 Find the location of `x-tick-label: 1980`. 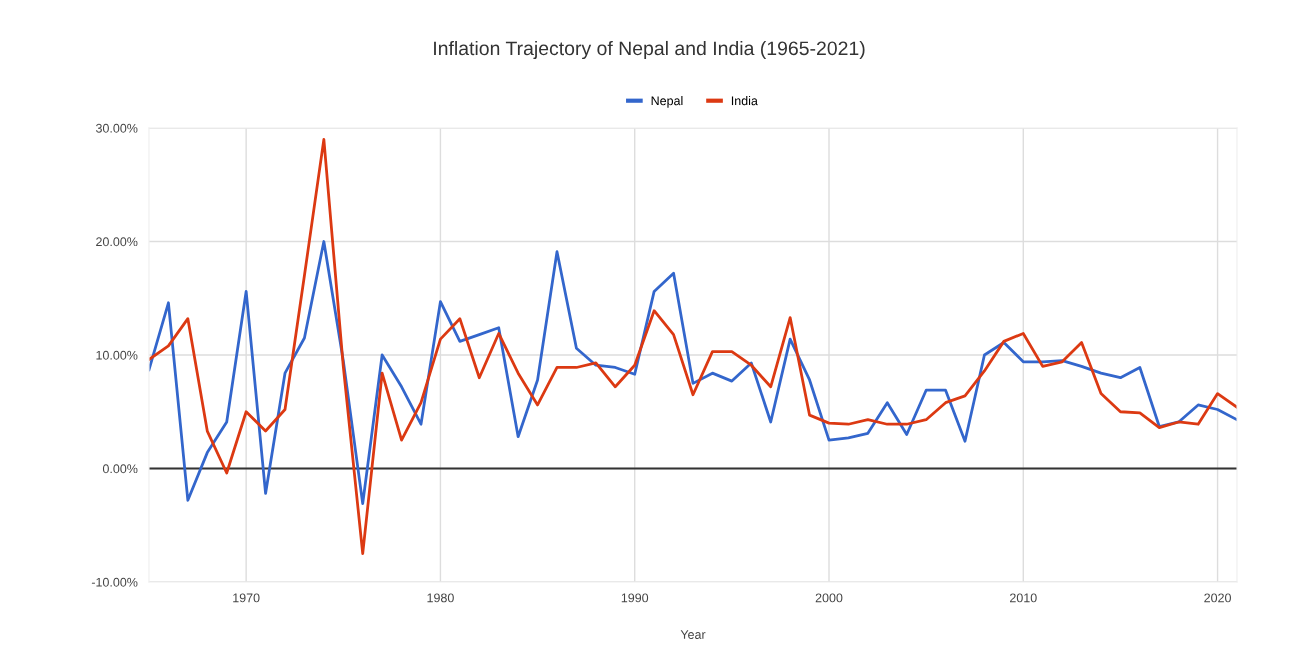

x-tick-label: 1980 is located at coordinates (440, 598).